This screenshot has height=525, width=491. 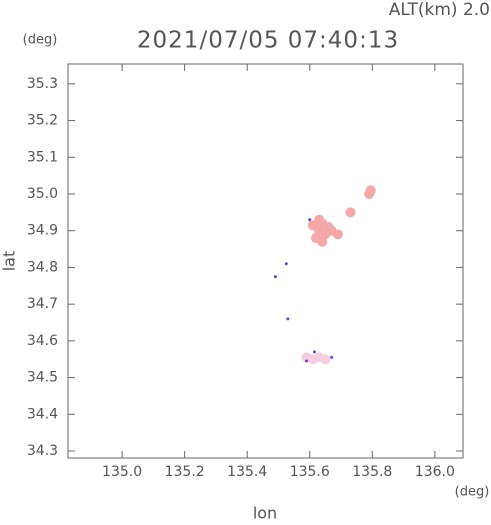 I want to click on y-tick-label: 35.1, so click(x=42, y=157).